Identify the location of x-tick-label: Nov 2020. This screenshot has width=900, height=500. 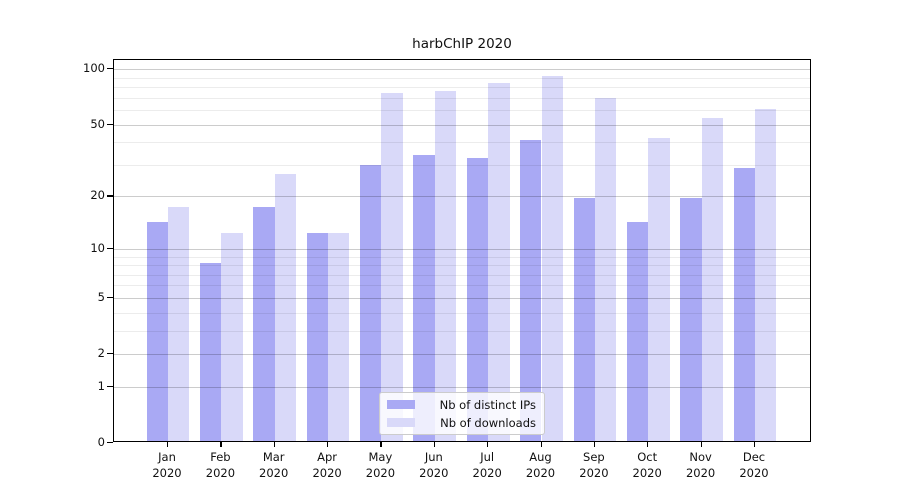
(700, 465).